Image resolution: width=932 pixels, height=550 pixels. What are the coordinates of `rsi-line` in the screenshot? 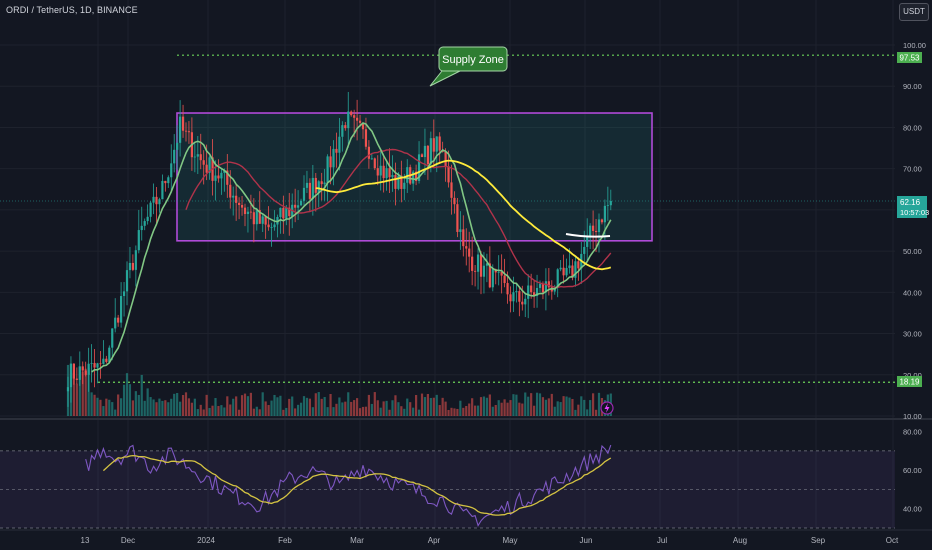 It's located at (348, 485).